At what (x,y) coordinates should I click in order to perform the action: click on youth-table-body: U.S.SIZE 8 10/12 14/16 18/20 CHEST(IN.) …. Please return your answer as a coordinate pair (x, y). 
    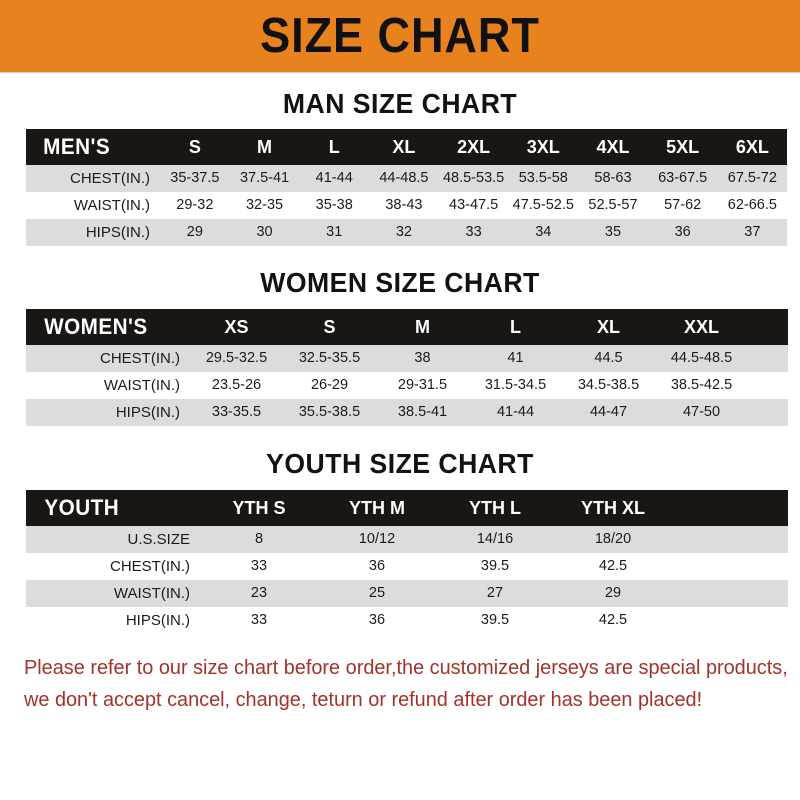
    Looking at the image, I should click on (407, 580).